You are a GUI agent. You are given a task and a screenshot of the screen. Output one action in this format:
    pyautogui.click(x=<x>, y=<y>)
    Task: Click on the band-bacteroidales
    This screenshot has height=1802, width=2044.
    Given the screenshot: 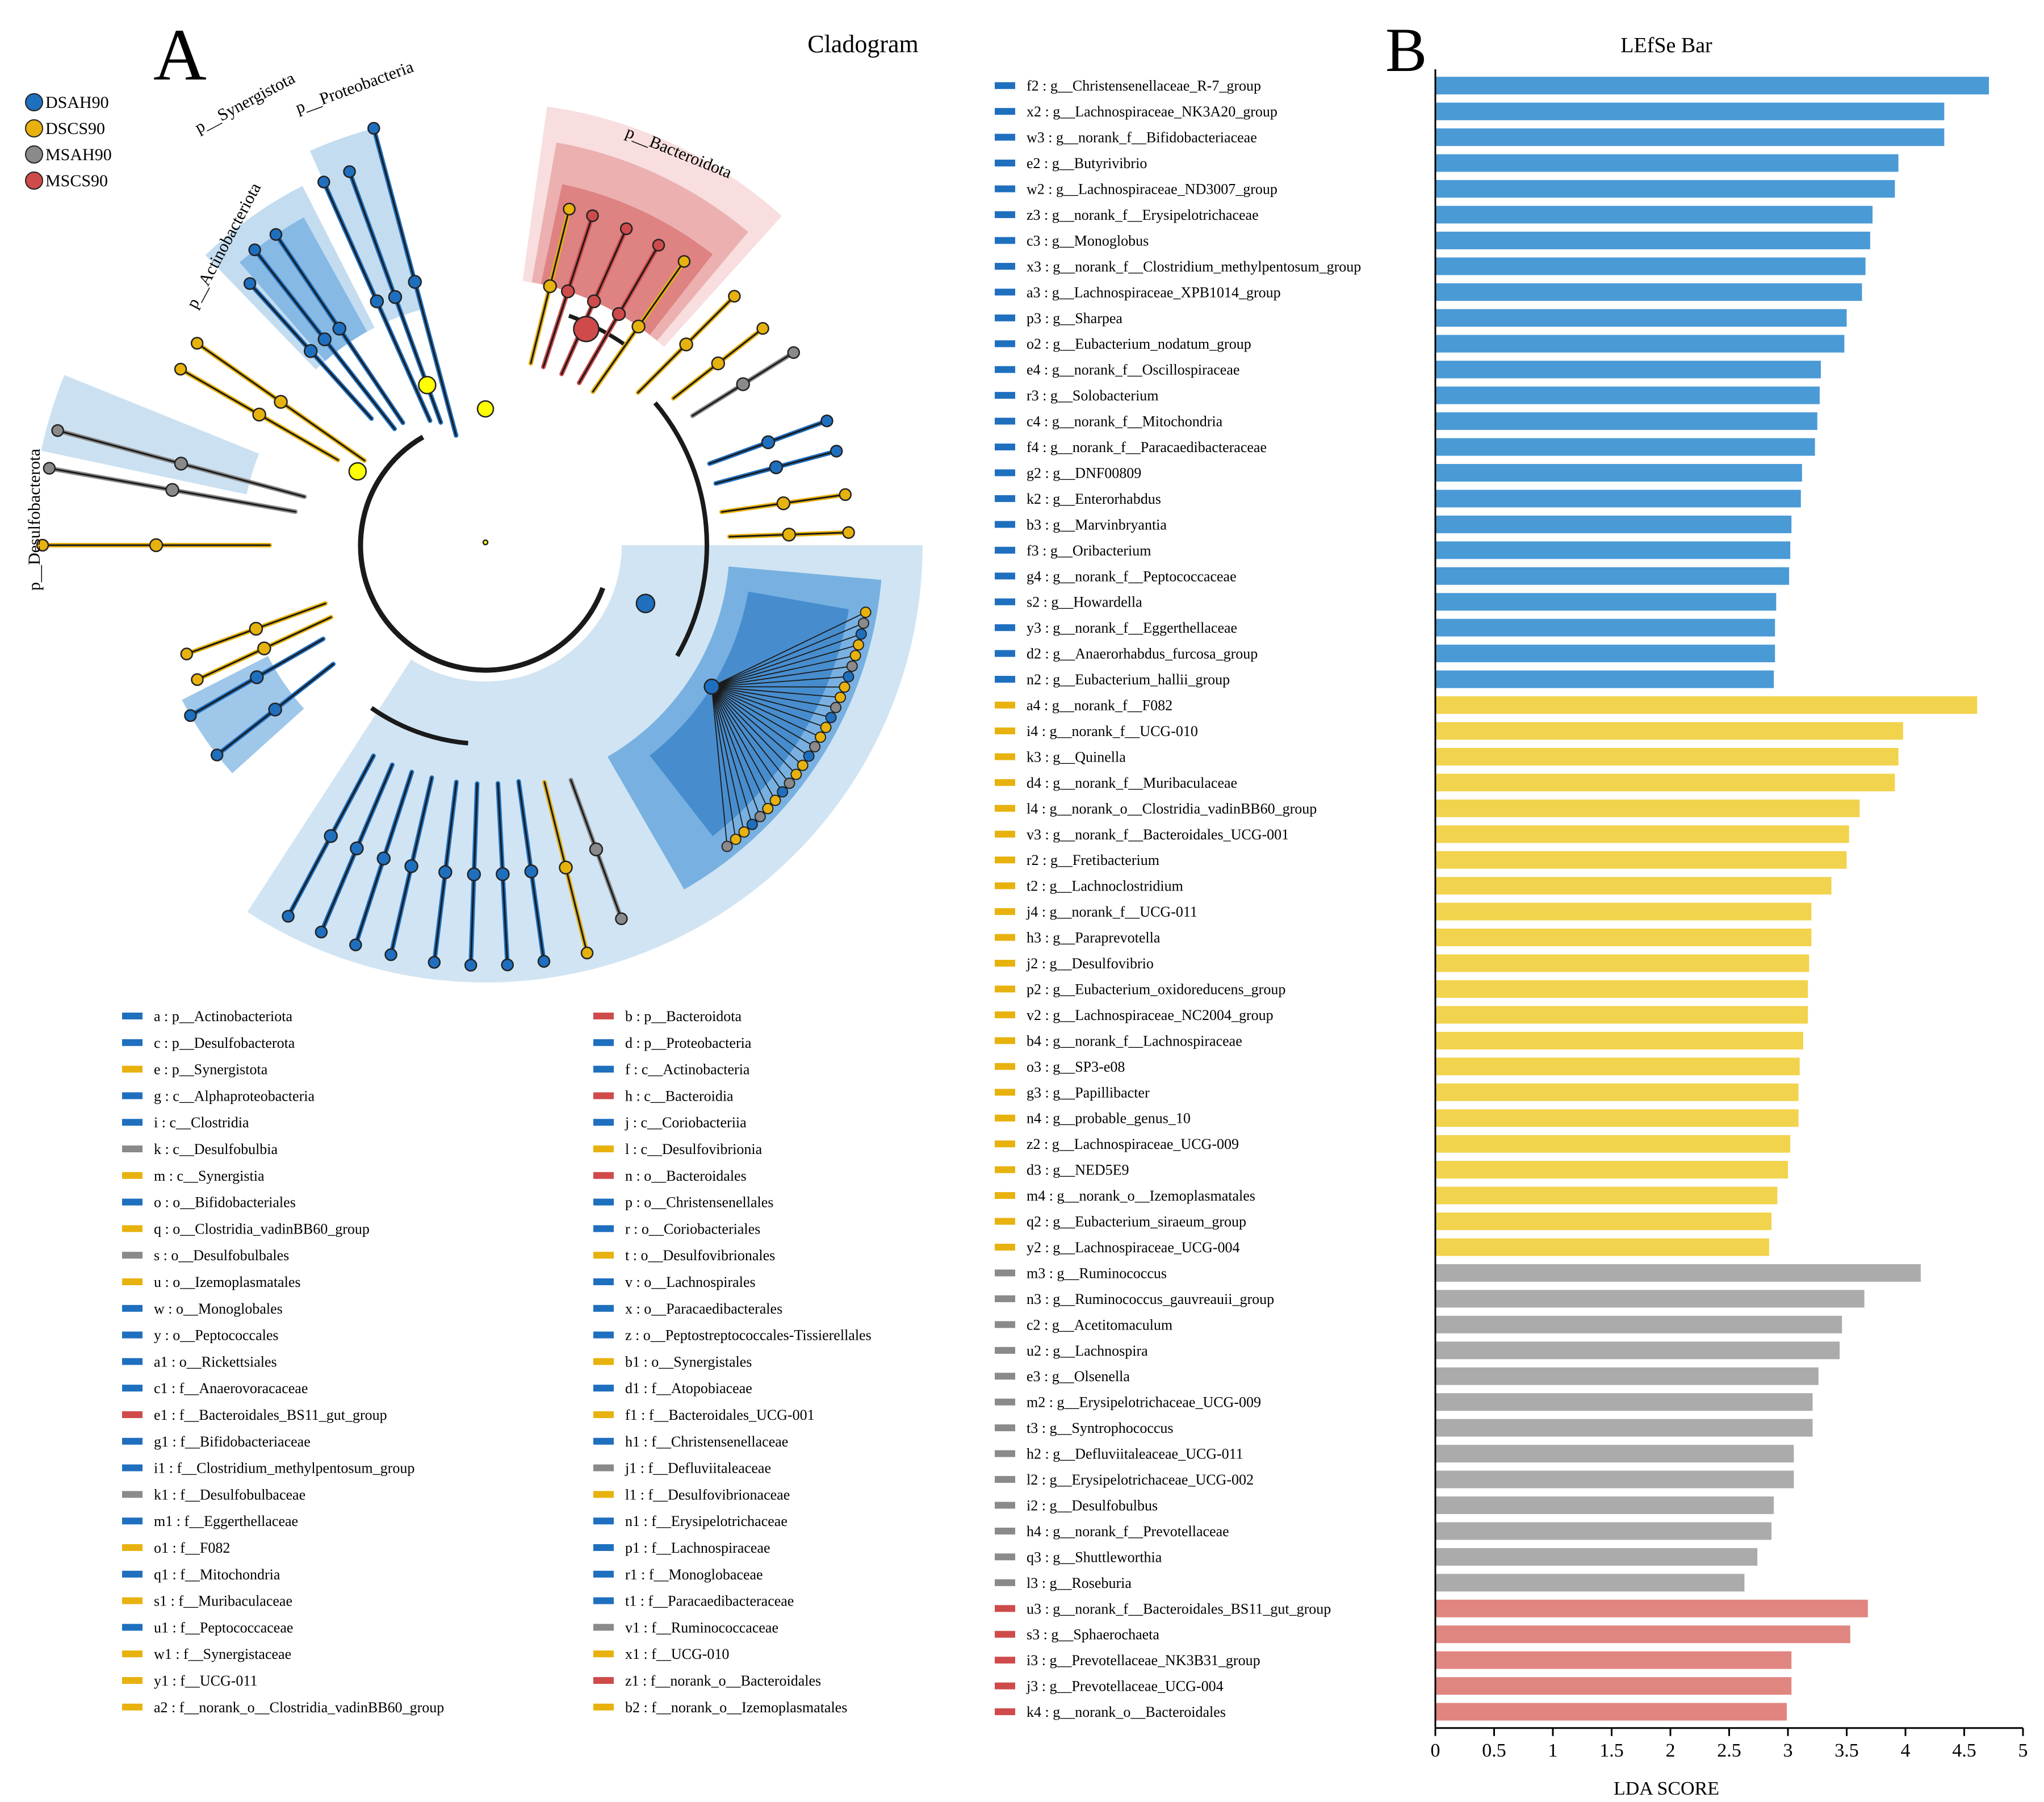 What is the action you would take?
    pyautogui.click(x=627, y=259)
    